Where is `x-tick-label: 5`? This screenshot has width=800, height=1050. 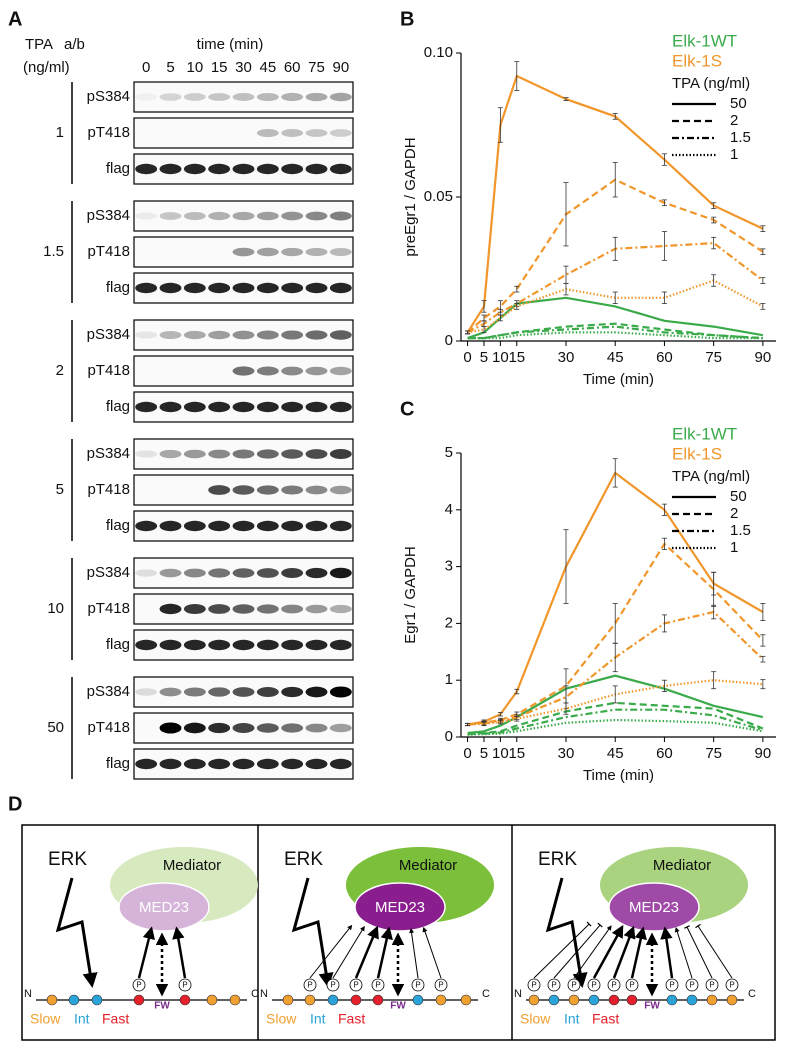 x-tick-label: 5 is located at coordinates (484, 357).